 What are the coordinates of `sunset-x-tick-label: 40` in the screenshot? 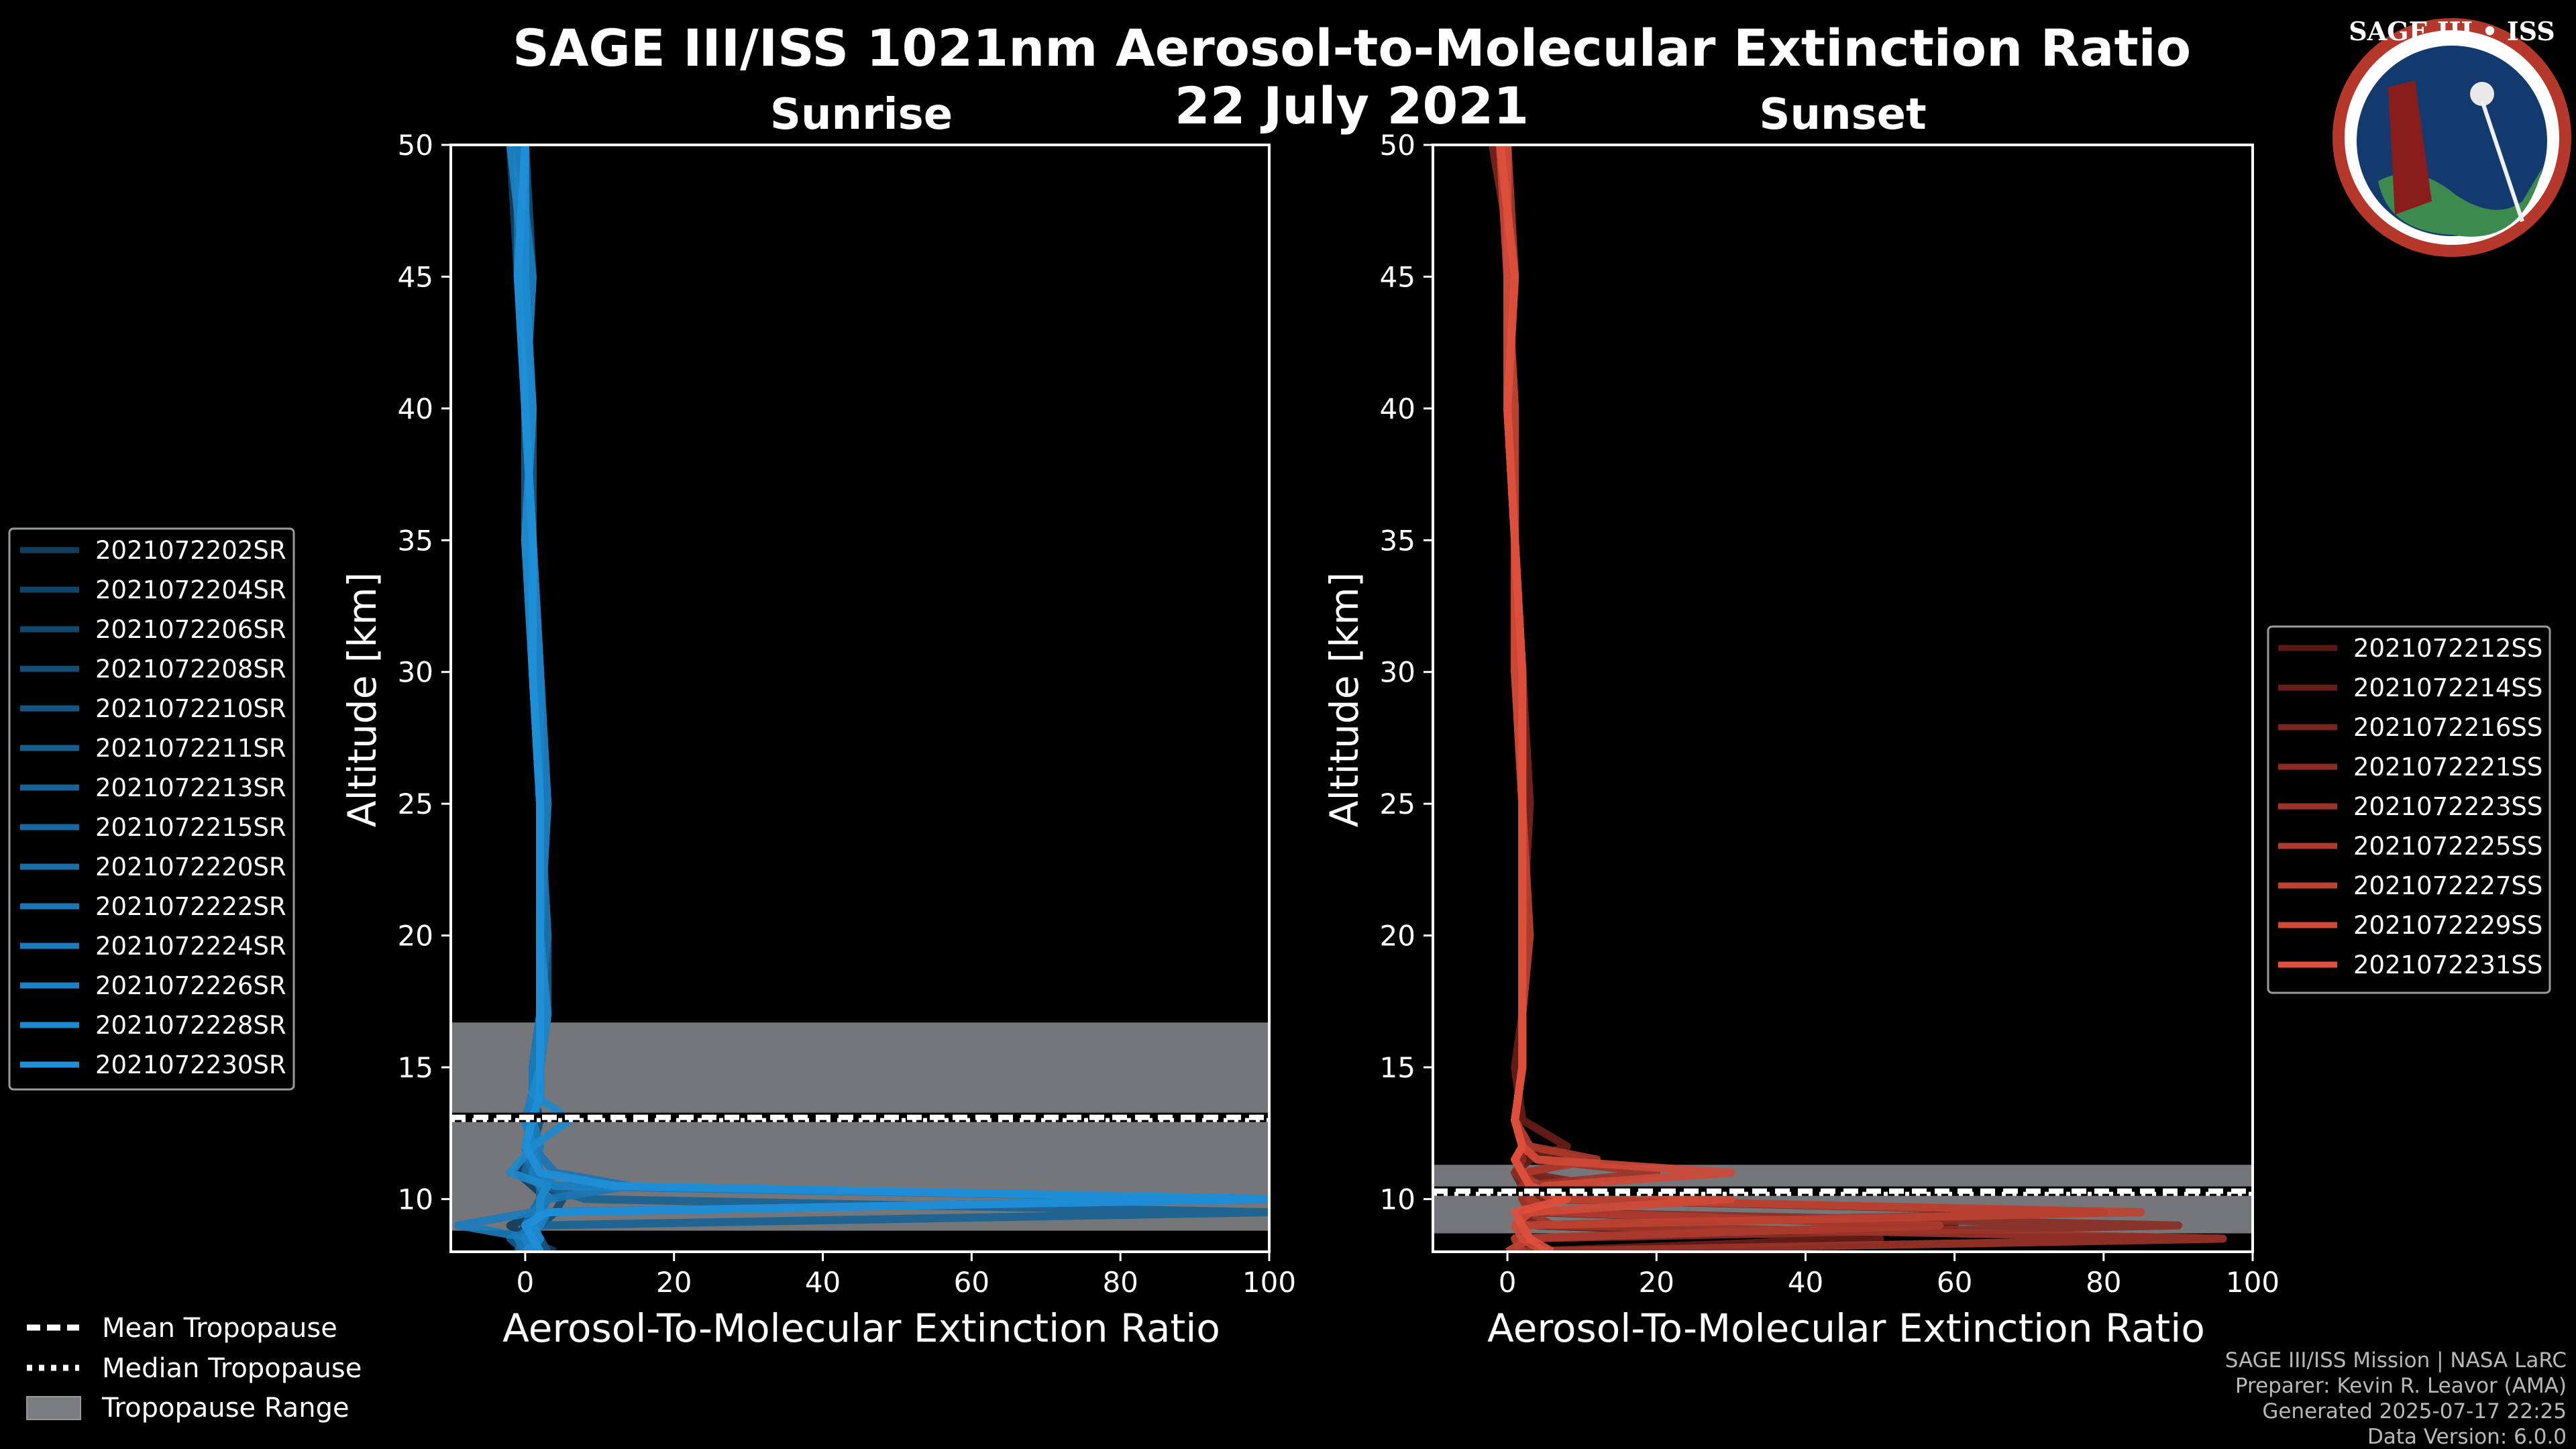 It's located at (1805, 1282).